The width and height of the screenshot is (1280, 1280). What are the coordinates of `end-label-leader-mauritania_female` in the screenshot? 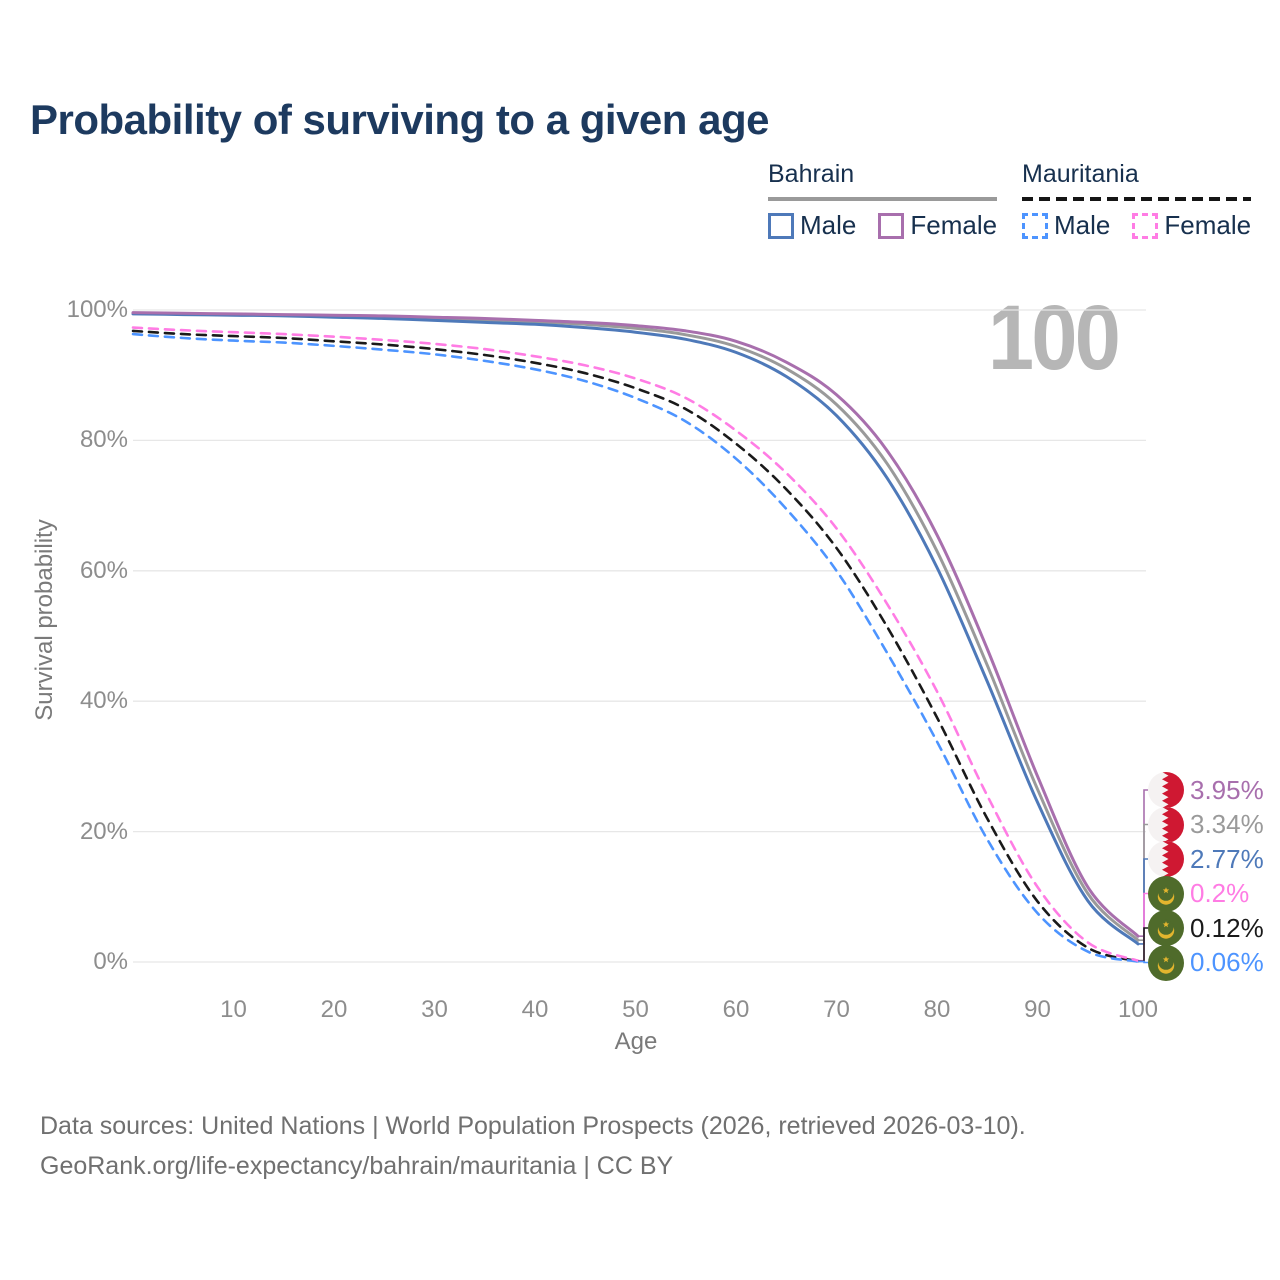 It's located at (1143, 927).